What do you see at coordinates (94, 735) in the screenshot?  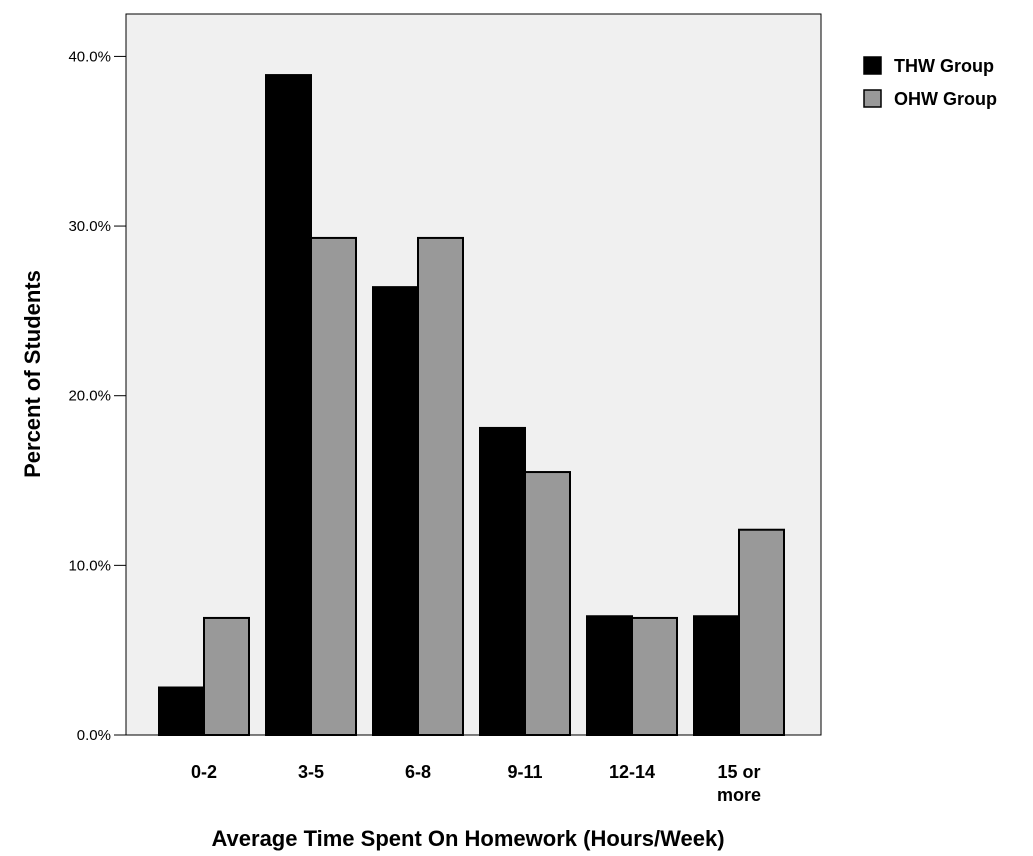 I see `y-tick-label: 0.0%` at bounding box center [94, 735].